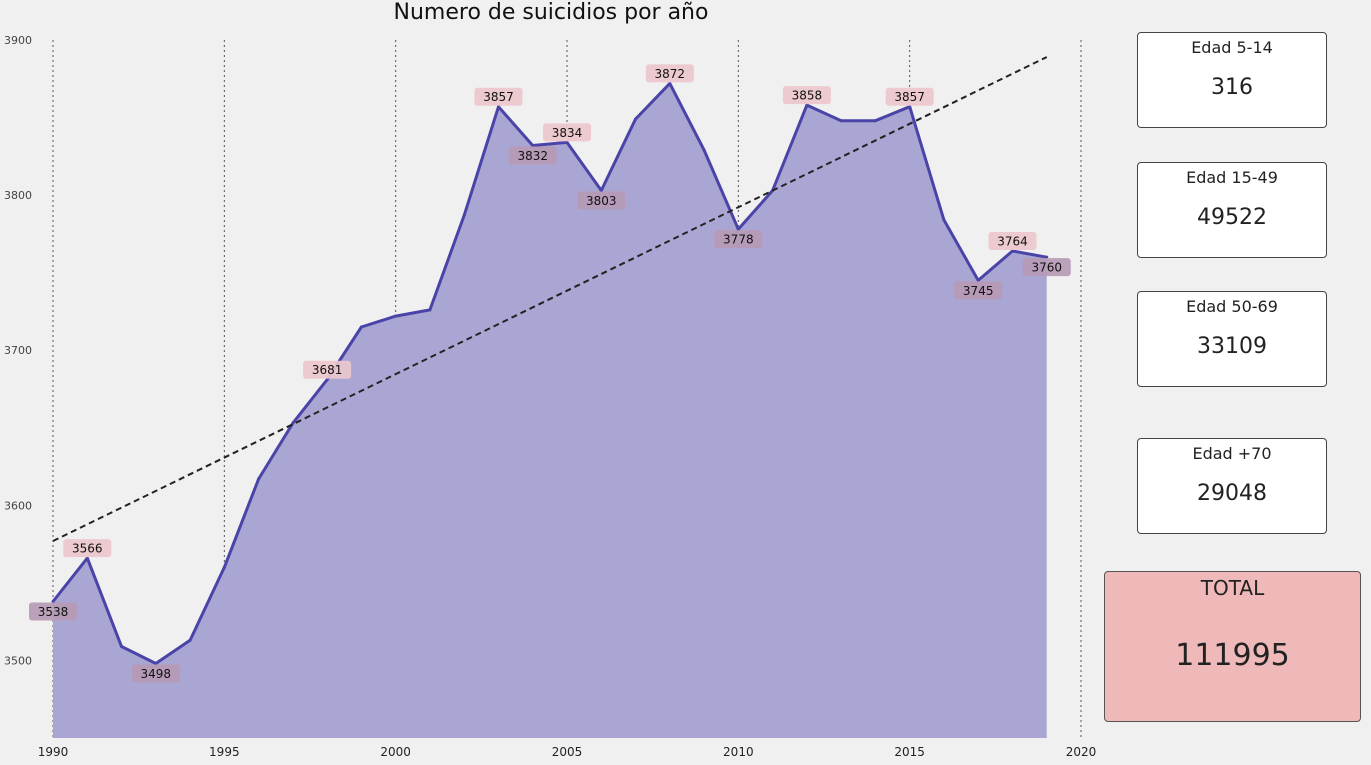  Describe the element at coordinates (395, 752) in the screenshot. I see `x-tick-label: 2000` at that location.